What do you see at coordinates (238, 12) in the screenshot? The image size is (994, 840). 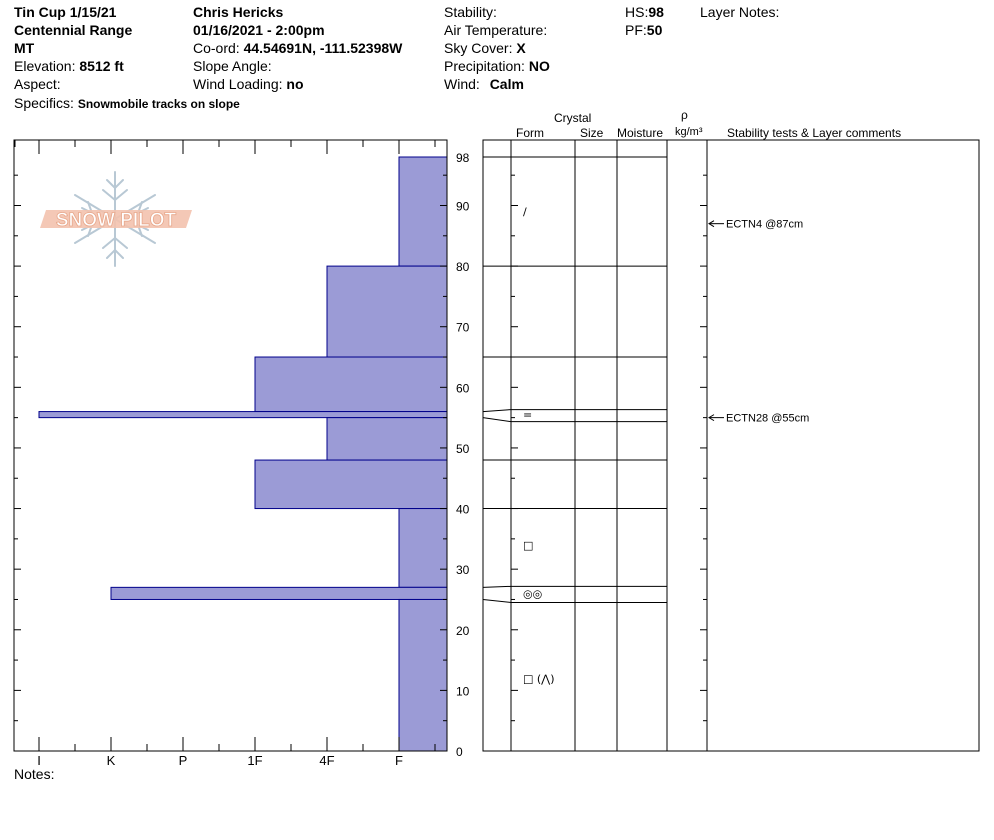 I see `observer-name: Chris Hericks` at bounding box center [238, 12].